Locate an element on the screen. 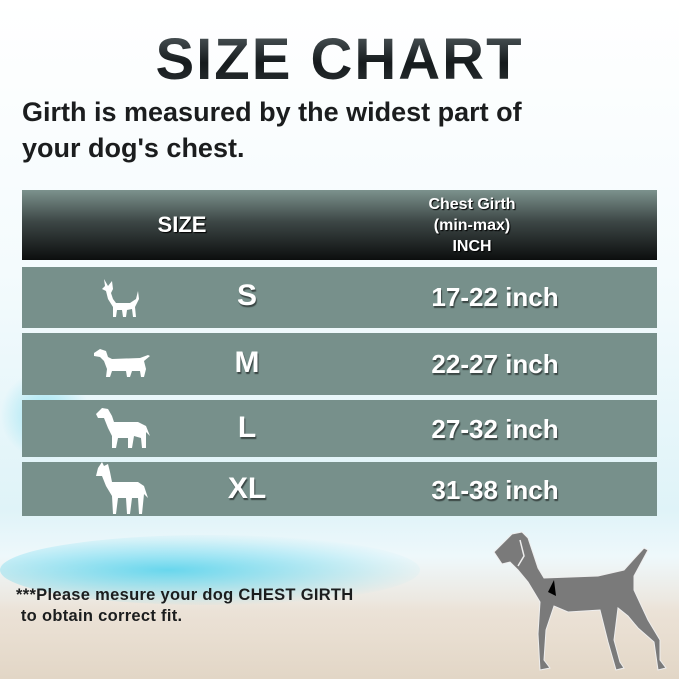 This screenshot has height=679, width=679. pointer-dog-measure-illustration is located at coordinates (580, 601).